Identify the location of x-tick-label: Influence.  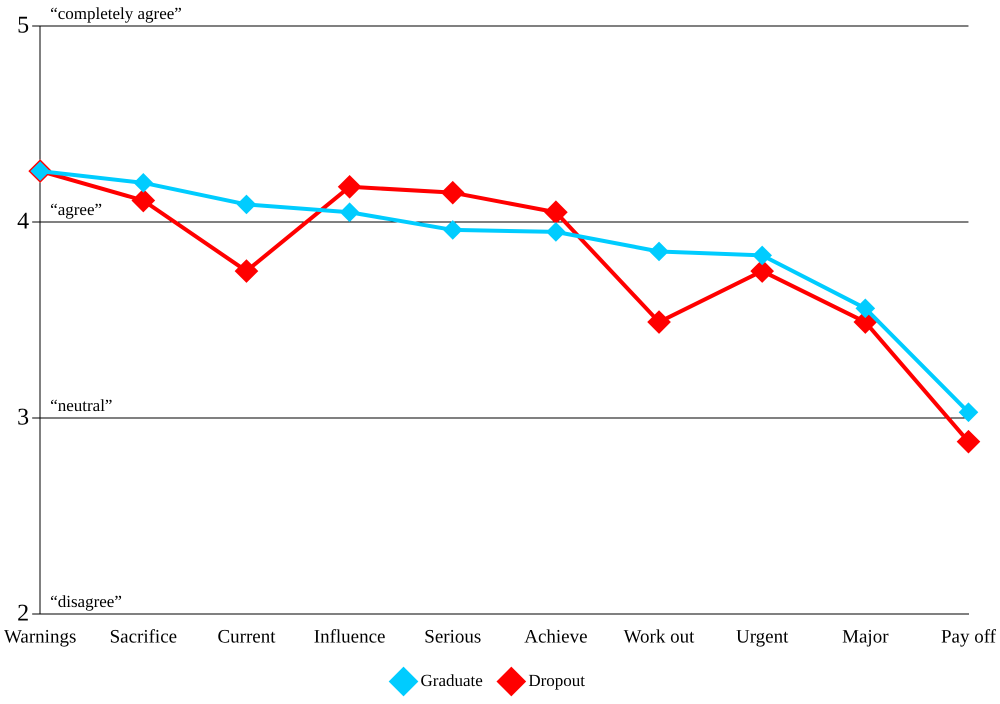
(350, 637).